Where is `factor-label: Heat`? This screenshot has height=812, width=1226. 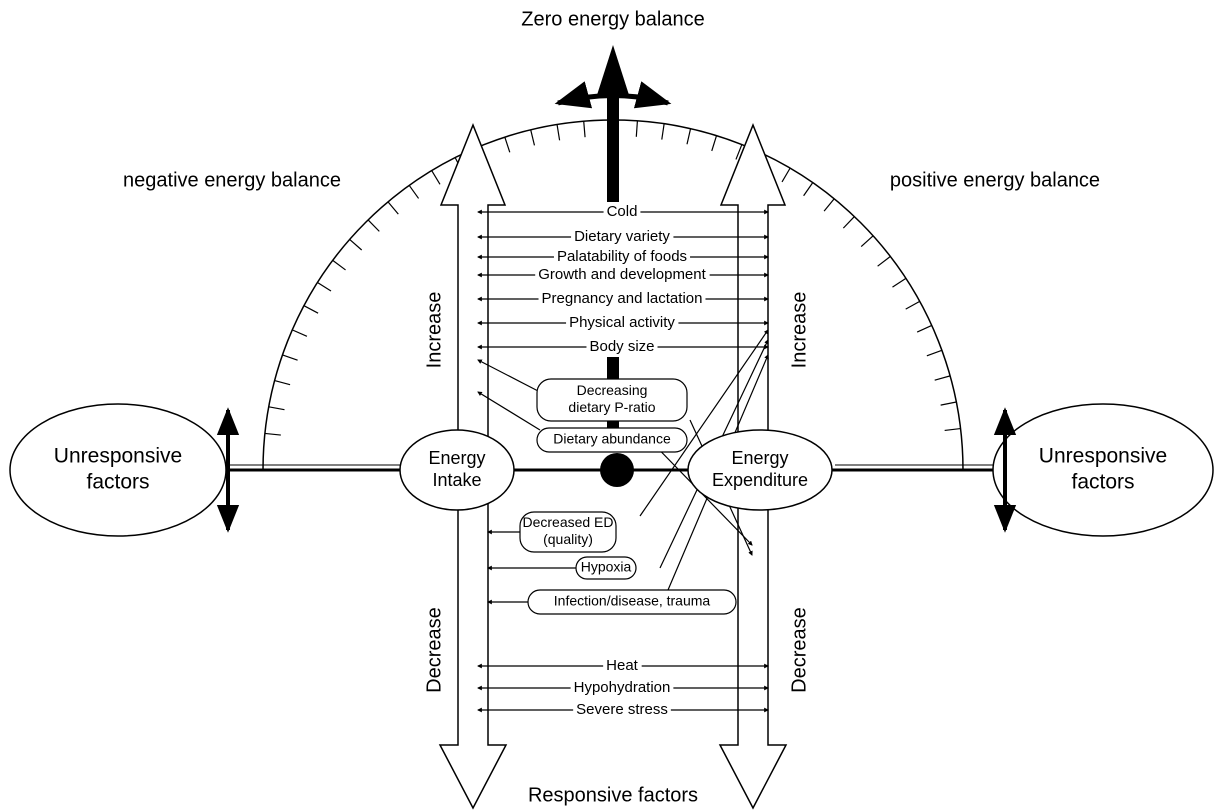
factor-label: Heat is located at coordinates (622, 665).